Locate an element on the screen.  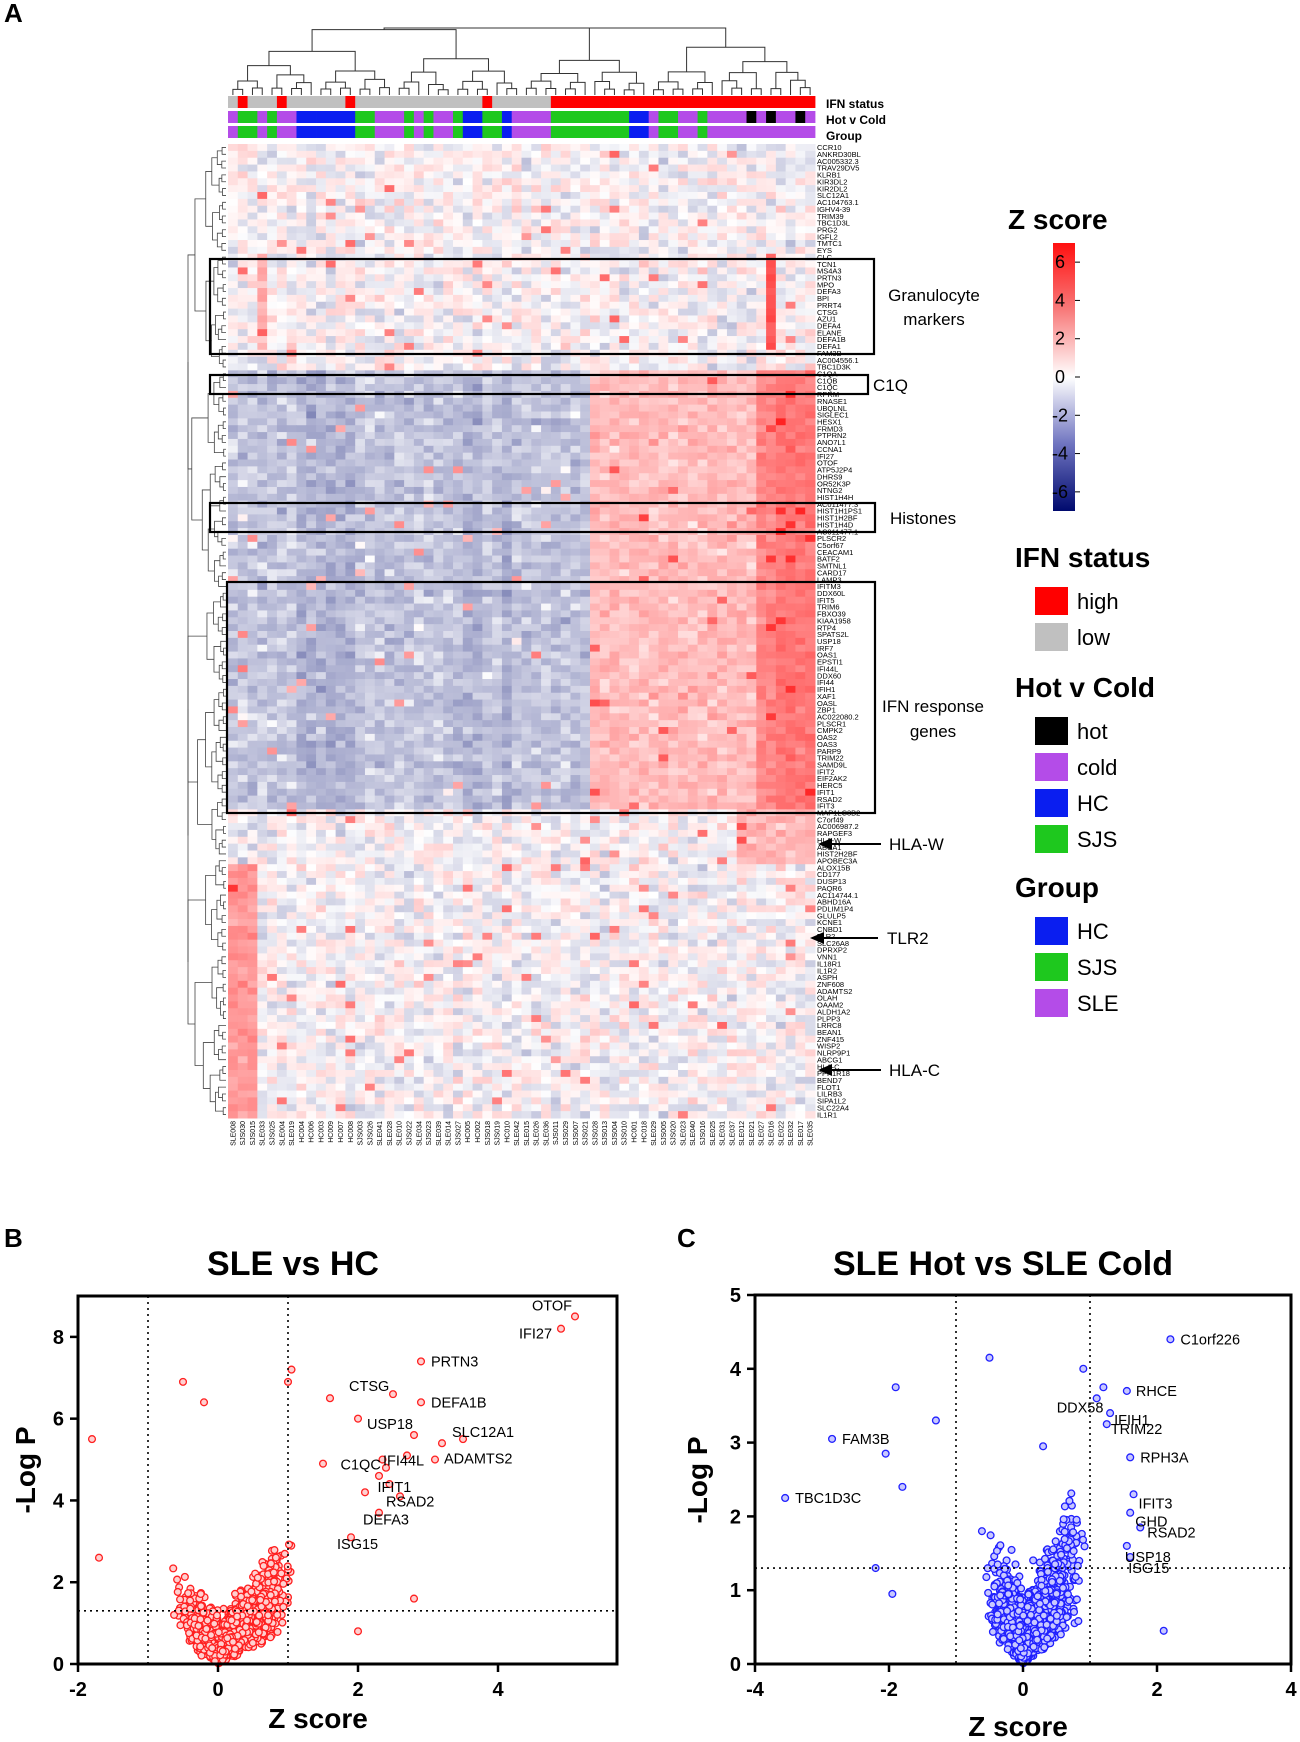
annotation-ifn-cell is located at coordinates (399, 102).